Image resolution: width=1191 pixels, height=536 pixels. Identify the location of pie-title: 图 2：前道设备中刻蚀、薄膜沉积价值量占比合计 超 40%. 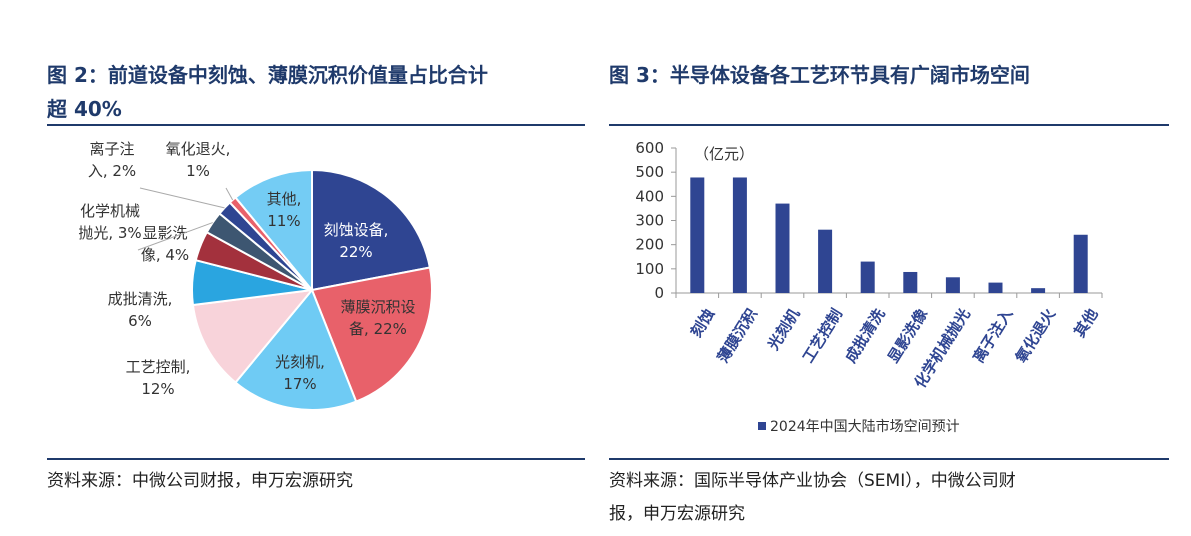
(267, 92).